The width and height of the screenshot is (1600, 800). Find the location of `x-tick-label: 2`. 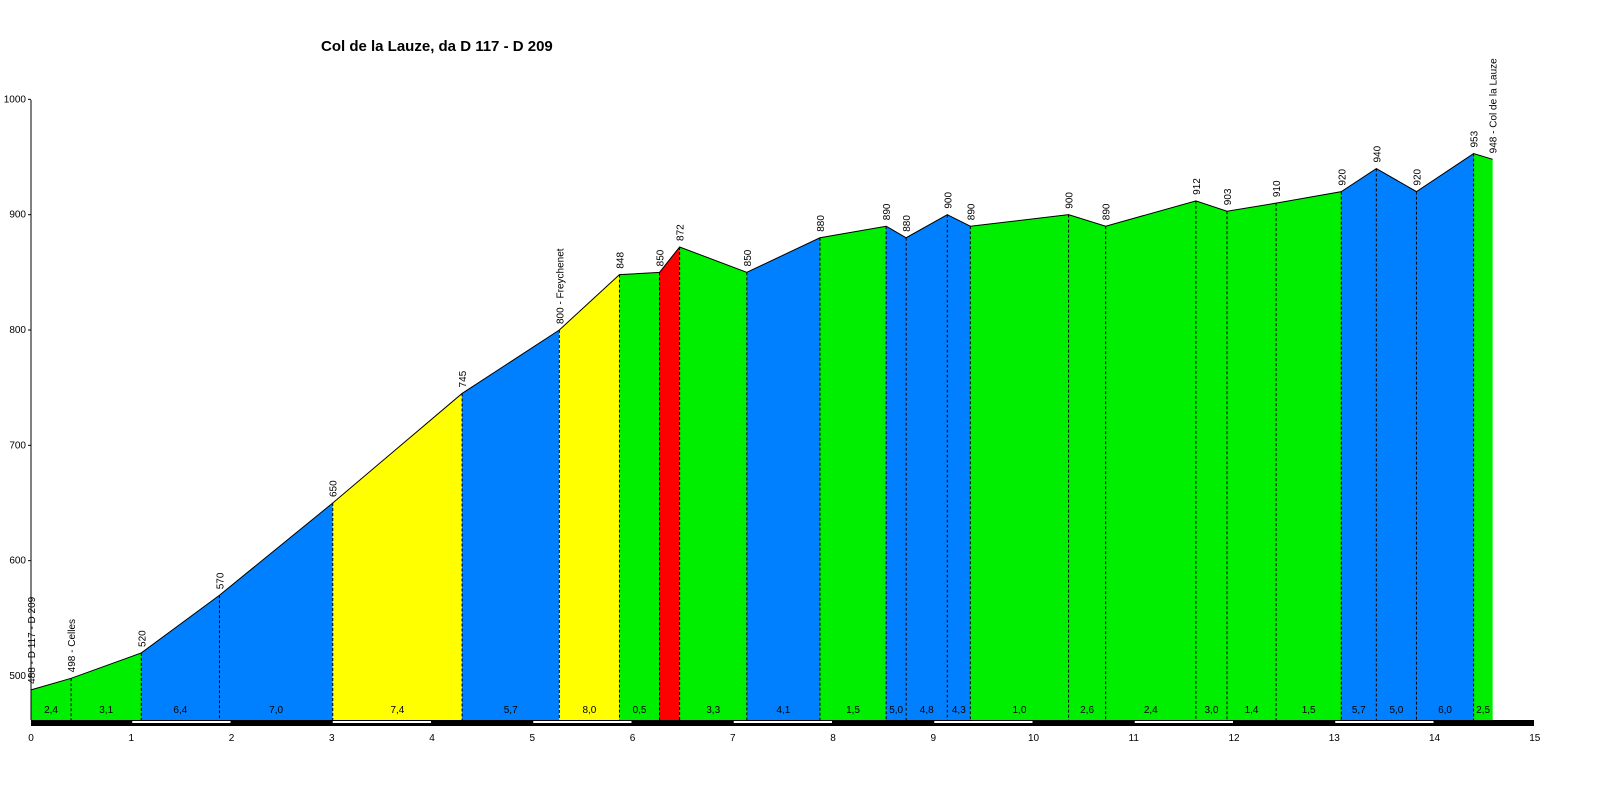

x-tick-label: 2 is located at coordinates (232, 738).